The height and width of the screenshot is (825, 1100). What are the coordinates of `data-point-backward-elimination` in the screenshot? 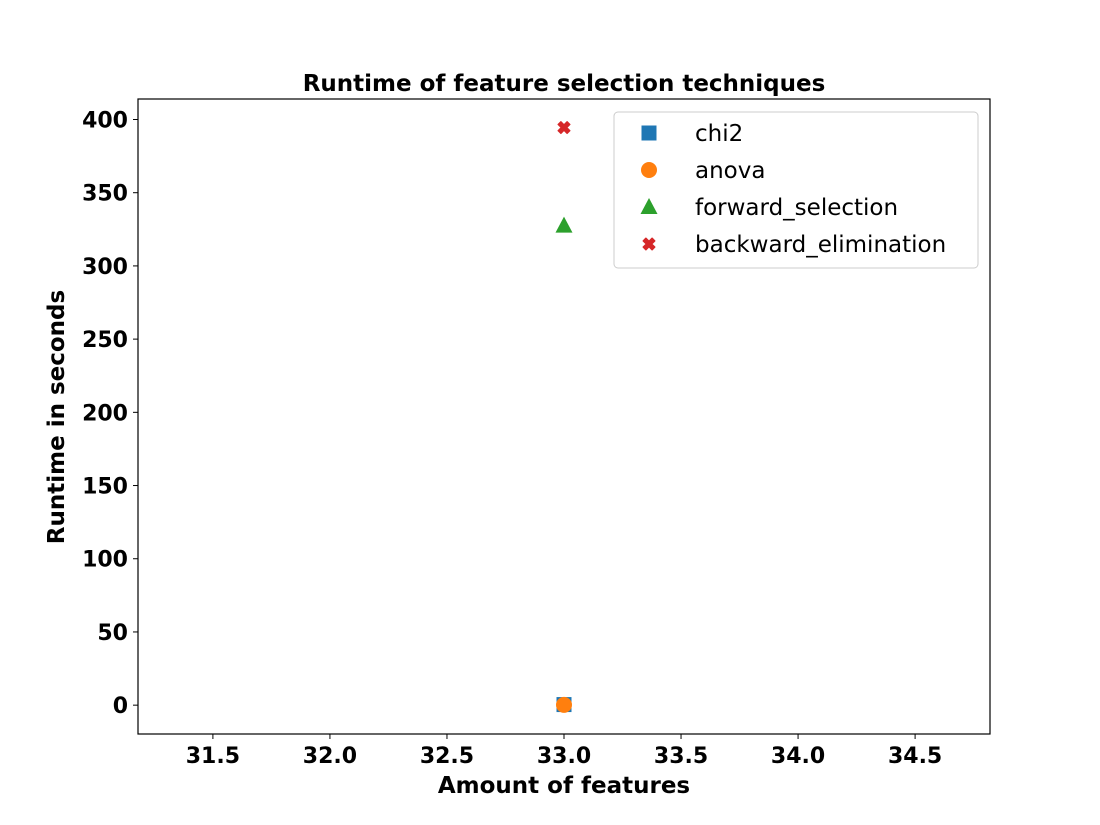 It's located at (564, 128).